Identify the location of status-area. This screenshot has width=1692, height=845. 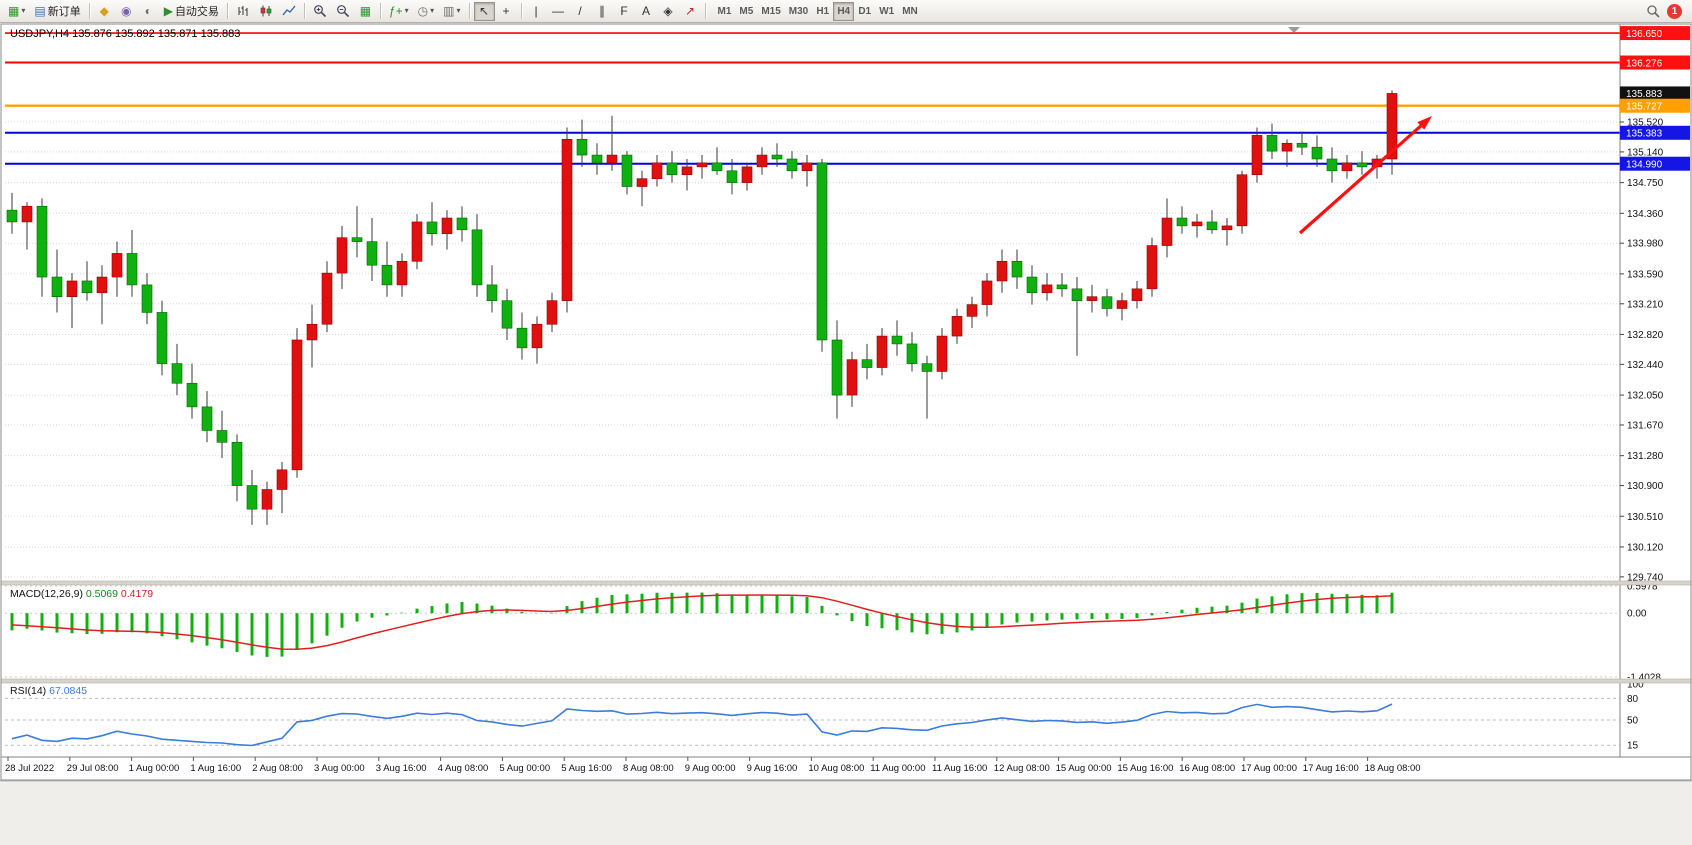
(846, 813).